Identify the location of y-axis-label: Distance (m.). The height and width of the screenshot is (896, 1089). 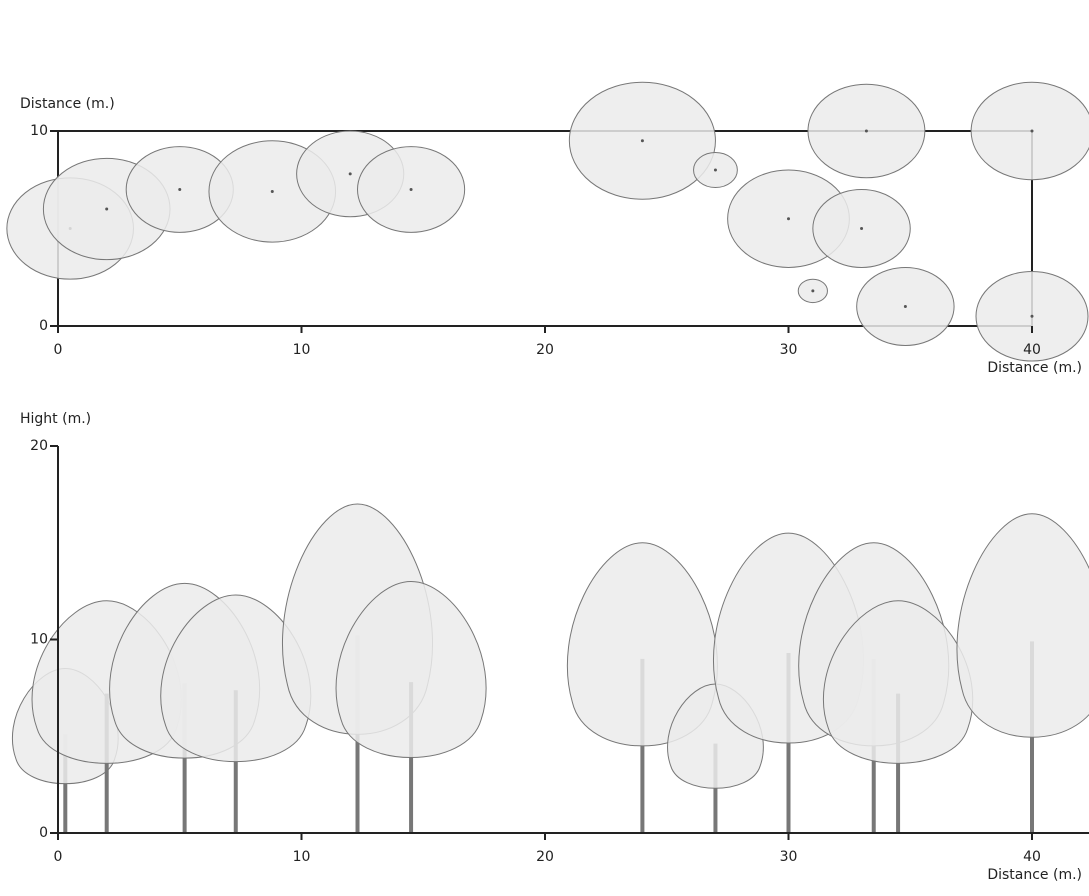
(67, 104).